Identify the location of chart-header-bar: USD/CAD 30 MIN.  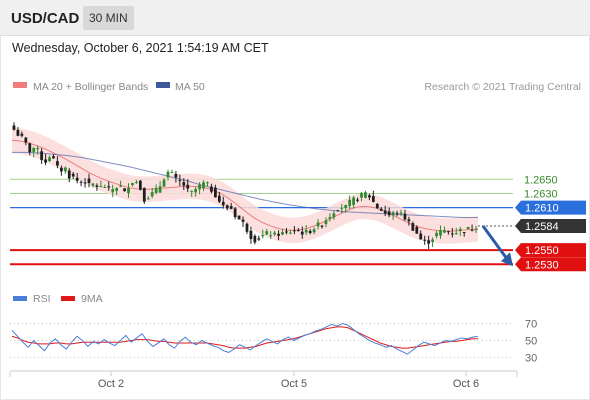
(295, 18).